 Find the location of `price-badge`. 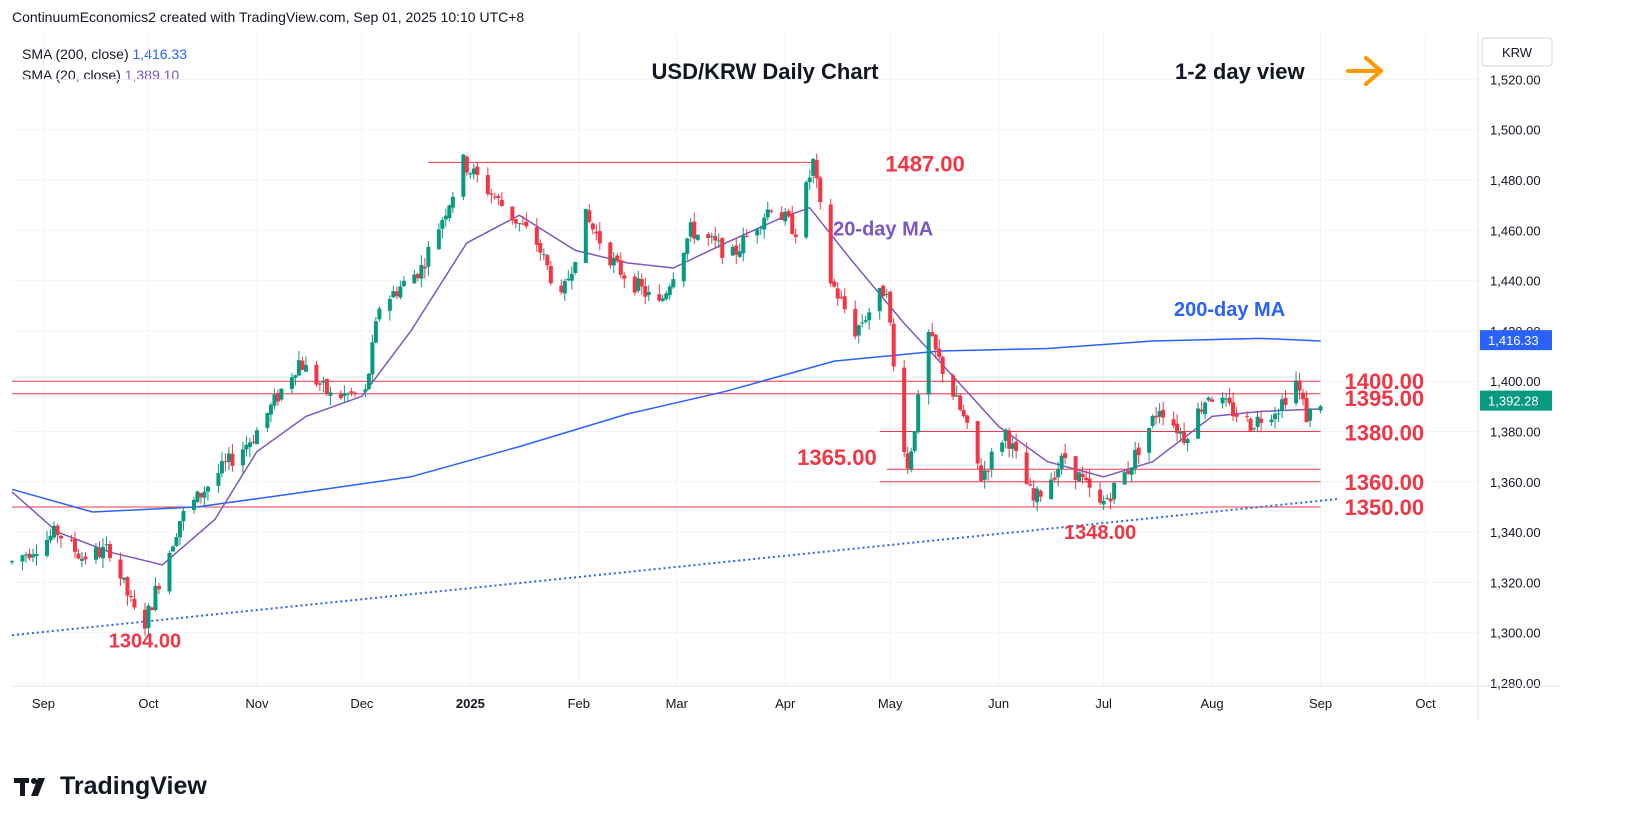

price-badge is located at coordinates (1516, 400).